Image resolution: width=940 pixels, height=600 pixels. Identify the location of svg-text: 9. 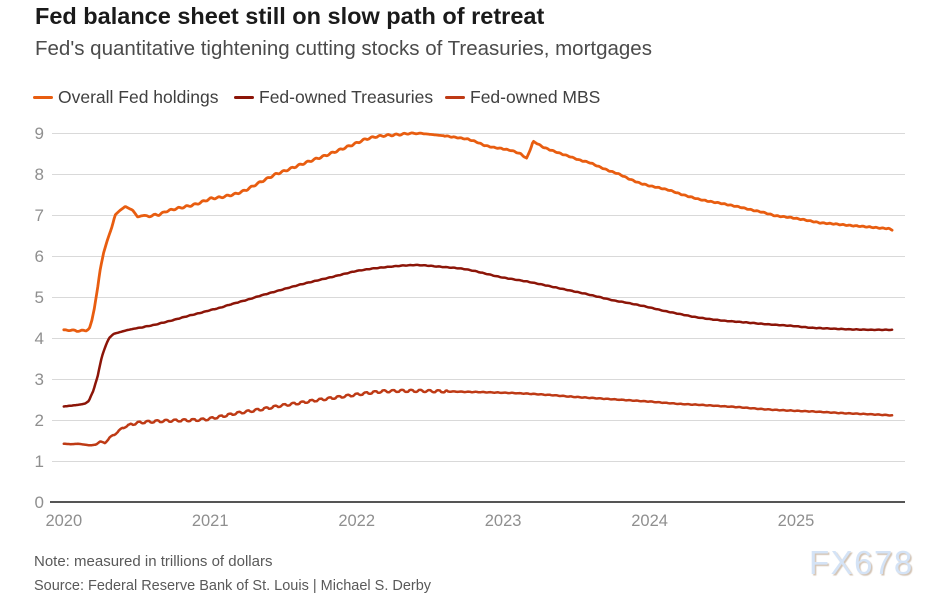
(39, 133).